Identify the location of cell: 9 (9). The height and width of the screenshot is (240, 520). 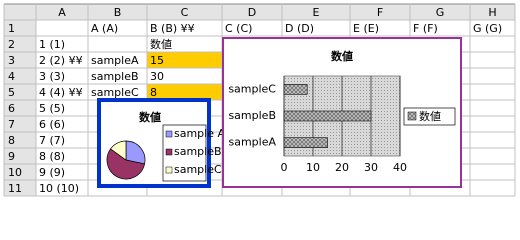
(52, 172).